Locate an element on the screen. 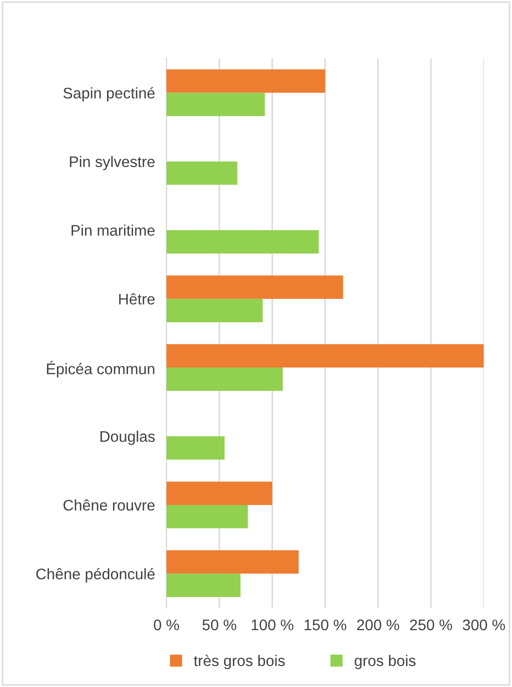  y-tick-label: Chêne rouvre is located at coordinates (109, 505).